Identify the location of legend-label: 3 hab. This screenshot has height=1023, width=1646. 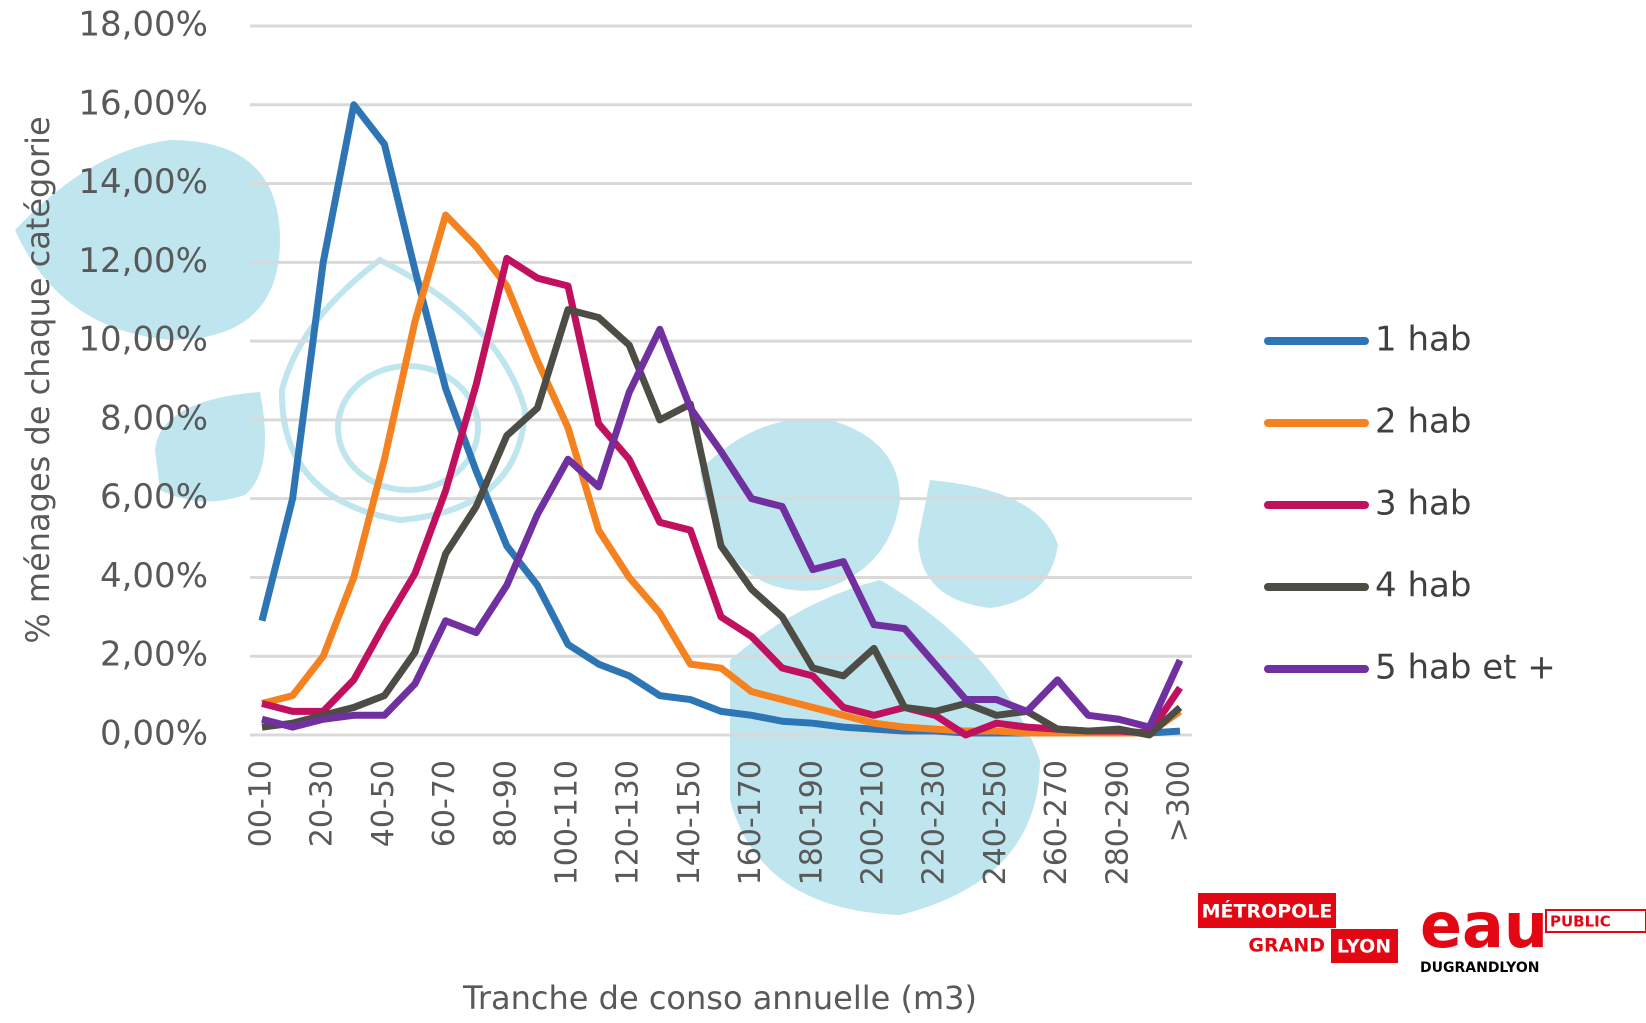
(1423, 504).